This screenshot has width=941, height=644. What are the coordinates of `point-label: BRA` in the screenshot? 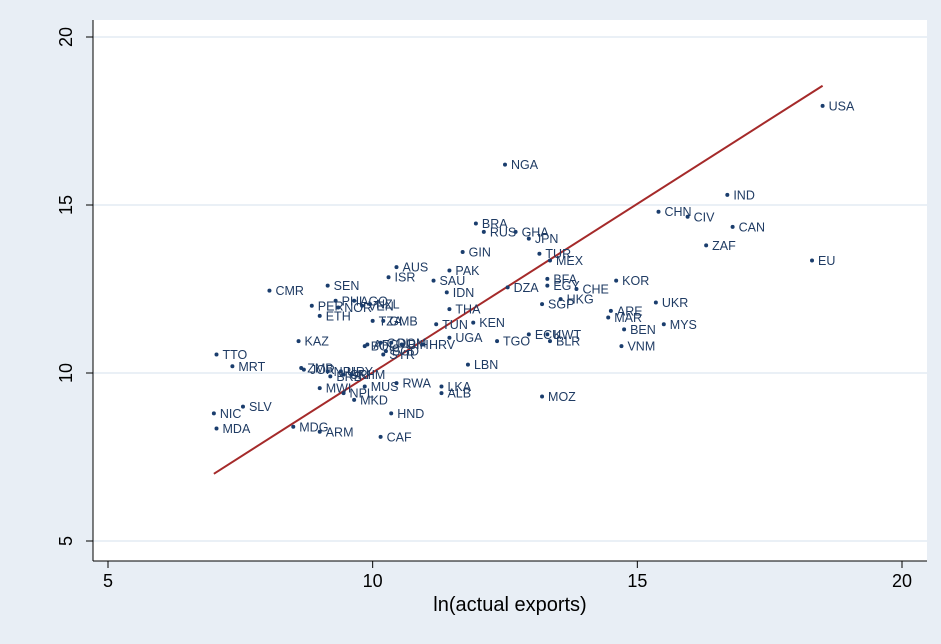 It's located at (495, 224).